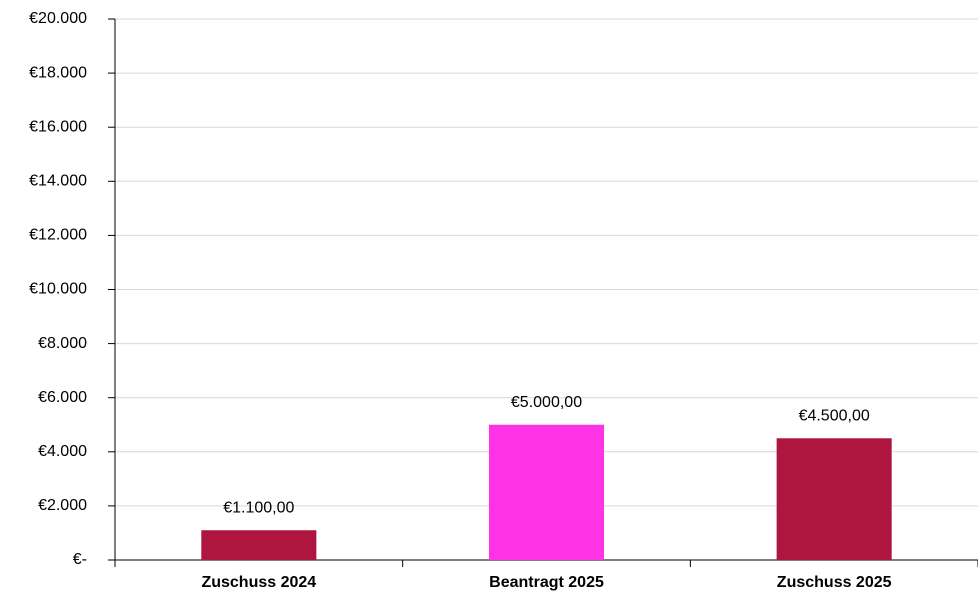 This screenshot has width=978, height=595. What do you see at coordinates (62, 451) in the screenshot?
I see `y-tick-label: €4.000` at bounding box center [62, 451].